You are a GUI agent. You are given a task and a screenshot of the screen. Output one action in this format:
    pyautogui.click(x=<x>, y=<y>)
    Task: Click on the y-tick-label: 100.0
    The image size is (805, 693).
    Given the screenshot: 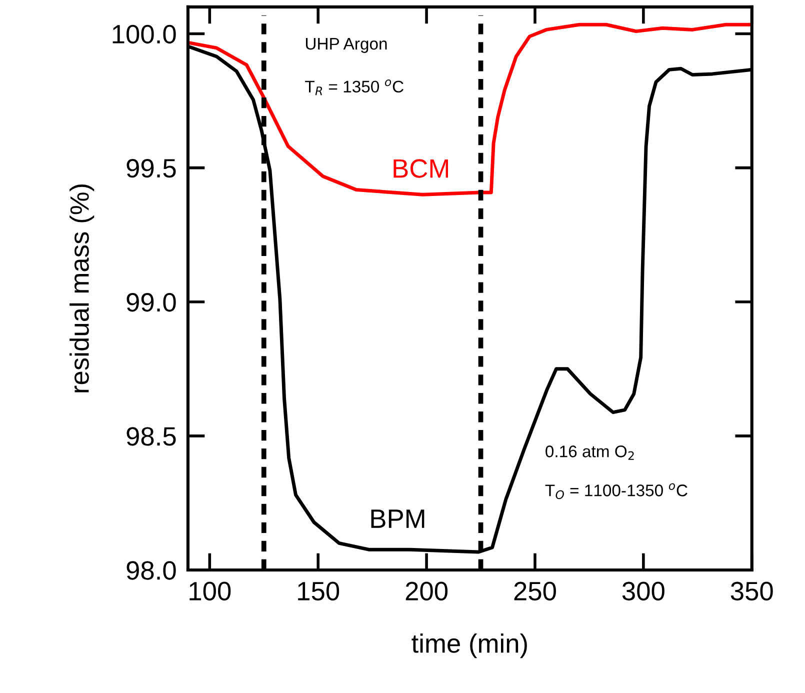 What is the action you would take?
    pyautogui.click(x=144, y=34)
    